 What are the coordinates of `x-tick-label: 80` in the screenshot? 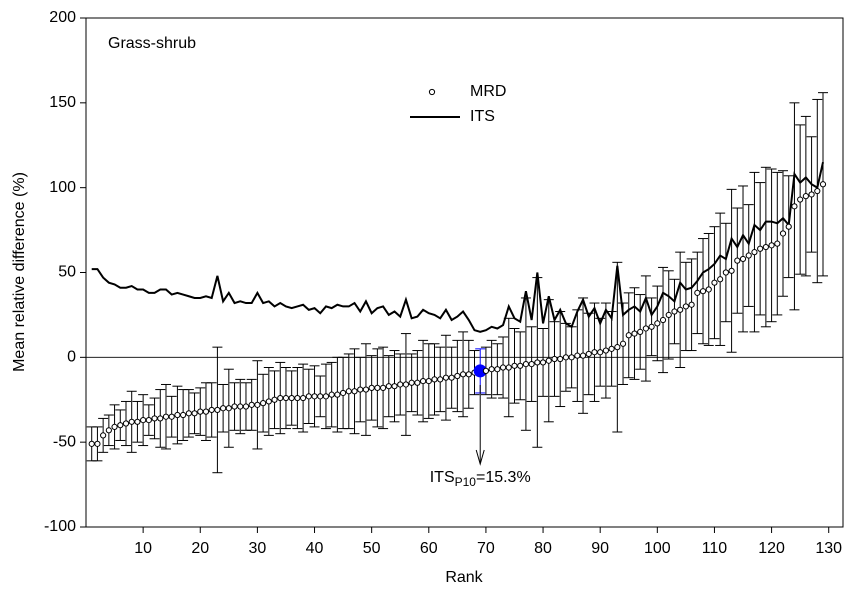 It's located at (543, 548).